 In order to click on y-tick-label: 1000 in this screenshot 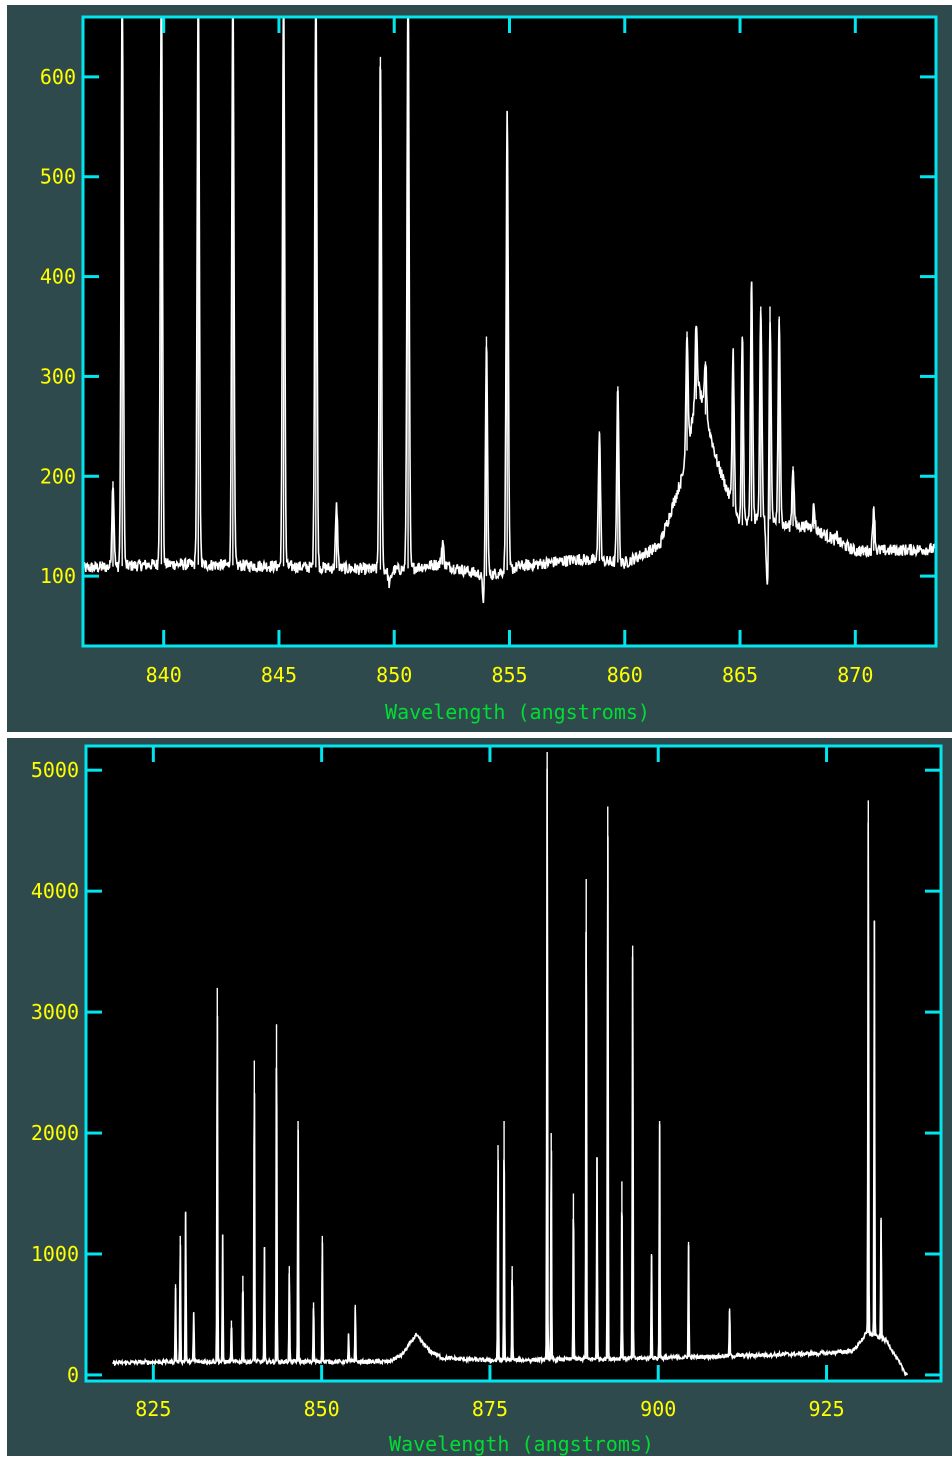, I will do `click(55, 1254)`.